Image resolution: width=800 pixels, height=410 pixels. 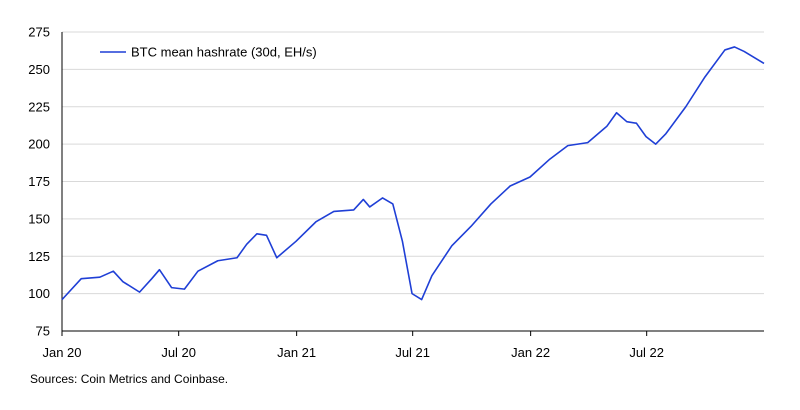 What do you see at coordinates (39, 144) in the screenshot?
I see `y-tick-label: 200` at bounding box center [39, 144].